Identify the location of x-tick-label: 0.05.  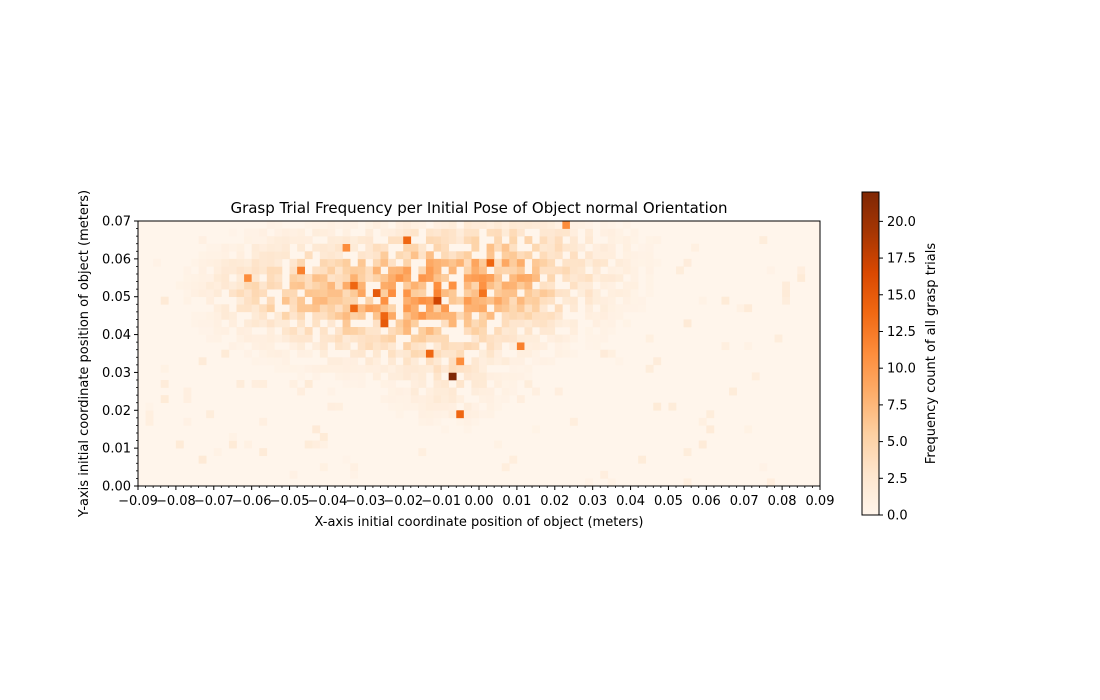
(668, 501).